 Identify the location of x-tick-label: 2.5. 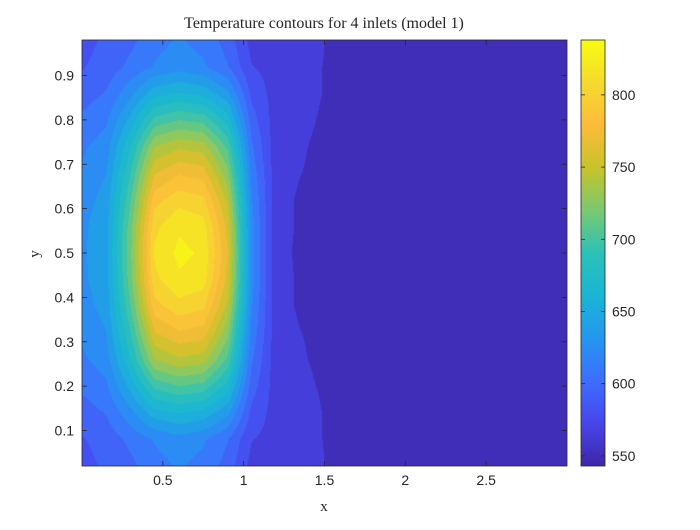
(486, 480).